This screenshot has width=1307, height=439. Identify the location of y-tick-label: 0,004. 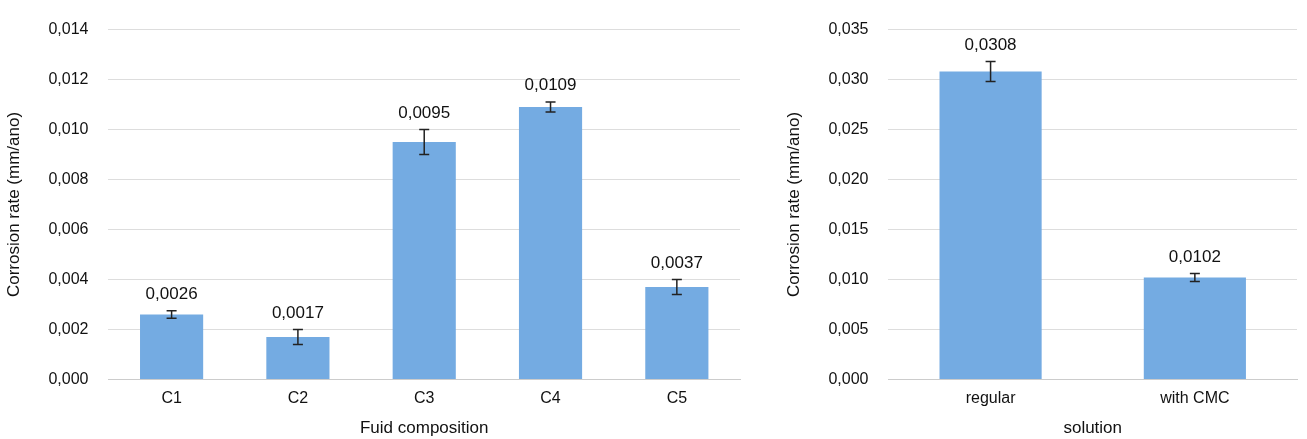
(68, 278).